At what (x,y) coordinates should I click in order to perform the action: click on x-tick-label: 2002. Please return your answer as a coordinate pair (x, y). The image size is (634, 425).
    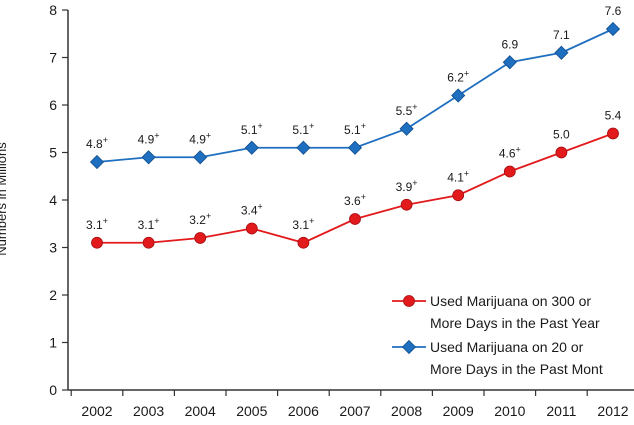
    Looking at the image, I should click on (96, 411).